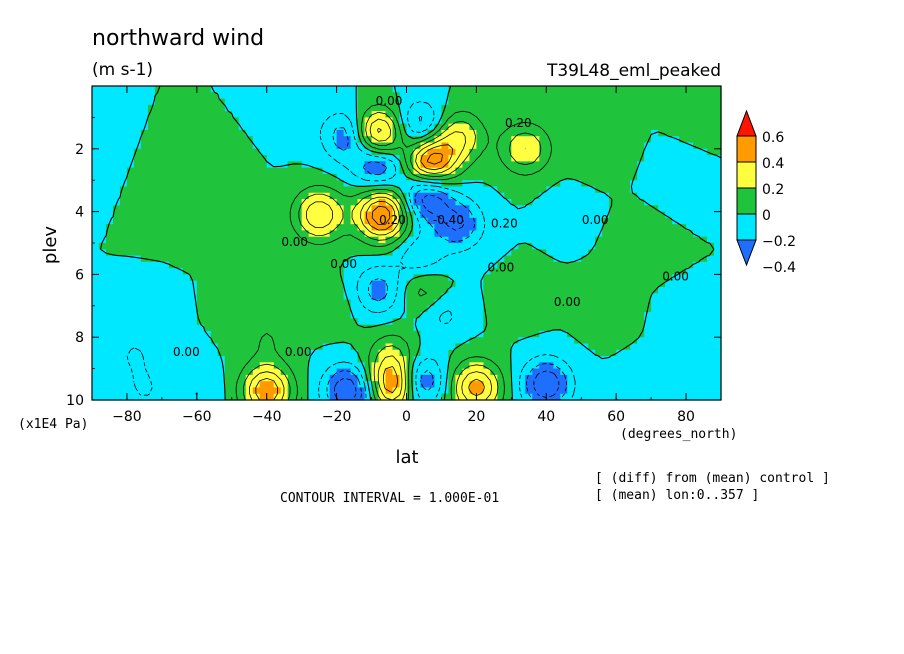 This screenshot has height=654, width=904. What do you see at coordinates (773, 164) in the screenshot?
I see `colorbar-label: 0.4` at bounding box center [773, 164].